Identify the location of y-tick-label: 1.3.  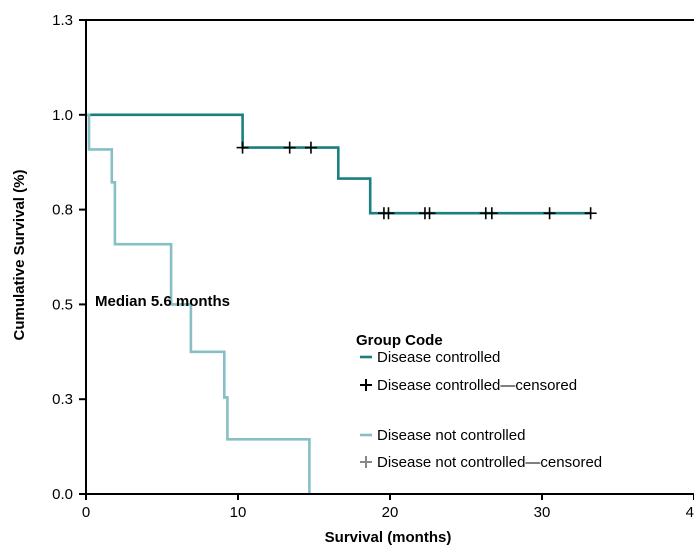
(62, 20).